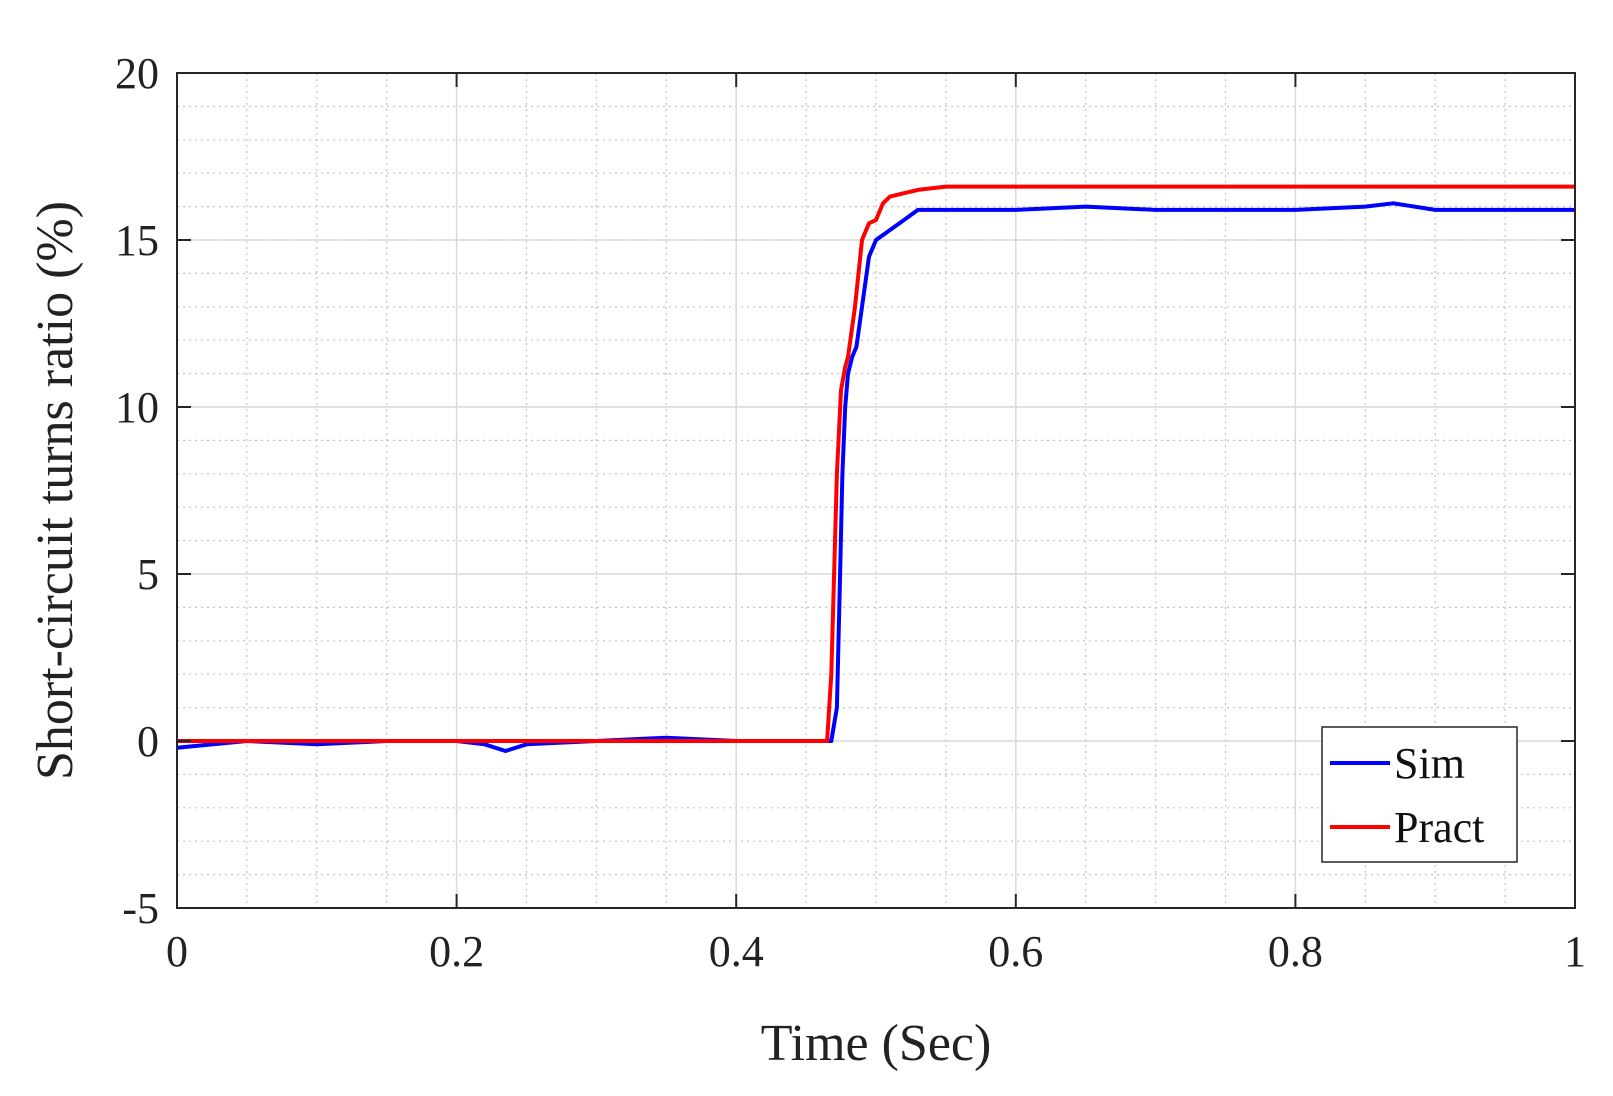 The width and height of the screenshot is (1613, 1096). What do you see at coordinates (55, 490) in the screenshot?
I see `y-axis-label: Short-circuit turns ratio (%)` at bounding box center [55, 490].